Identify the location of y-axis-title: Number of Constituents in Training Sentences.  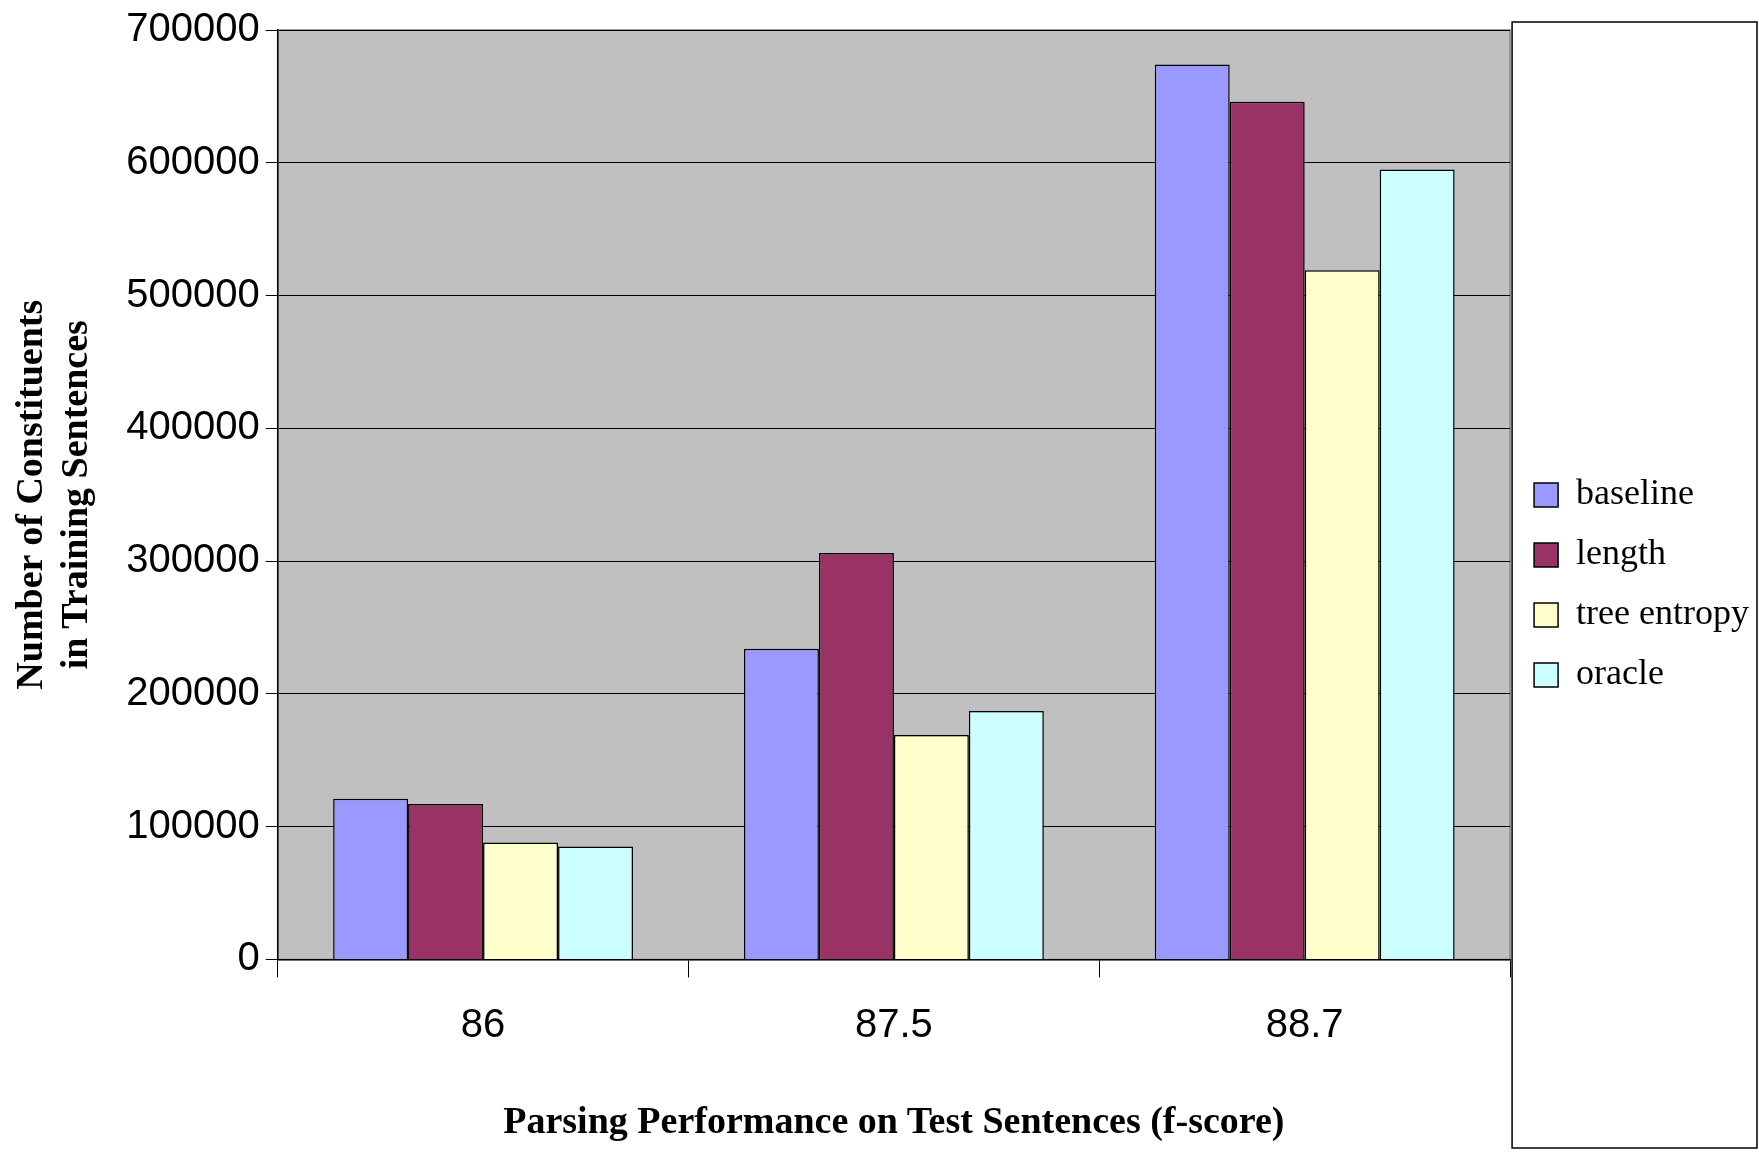
(51, 494).